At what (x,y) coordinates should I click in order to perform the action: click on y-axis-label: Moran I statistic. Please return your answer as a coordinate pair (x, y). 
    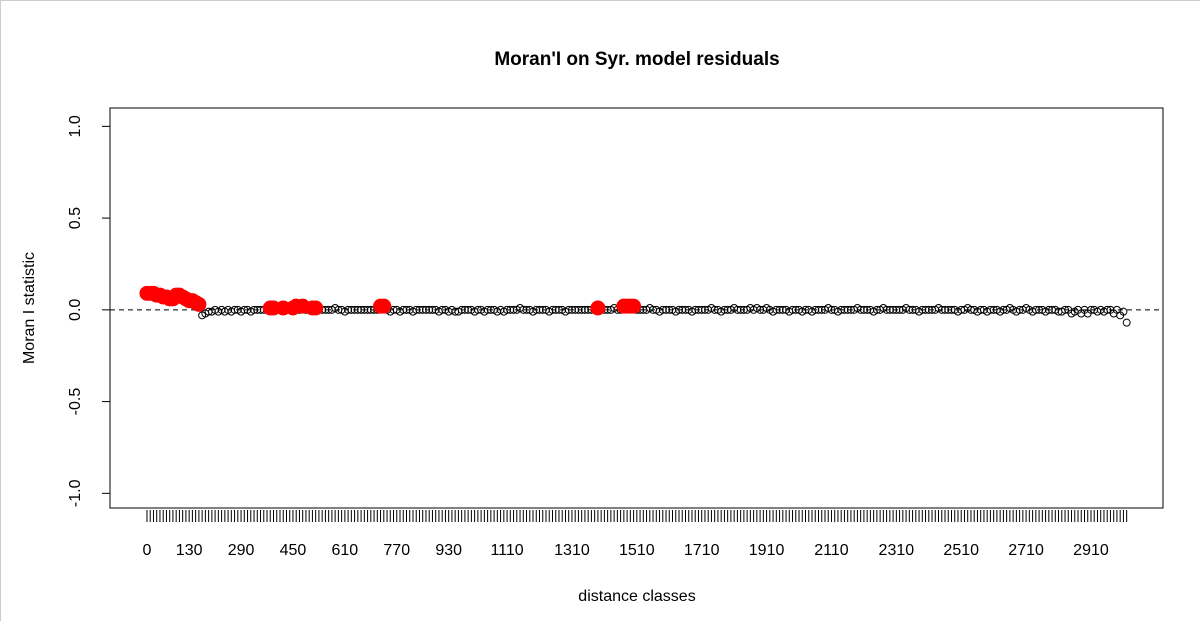
    Looking at the image, I should click on (29, 308).